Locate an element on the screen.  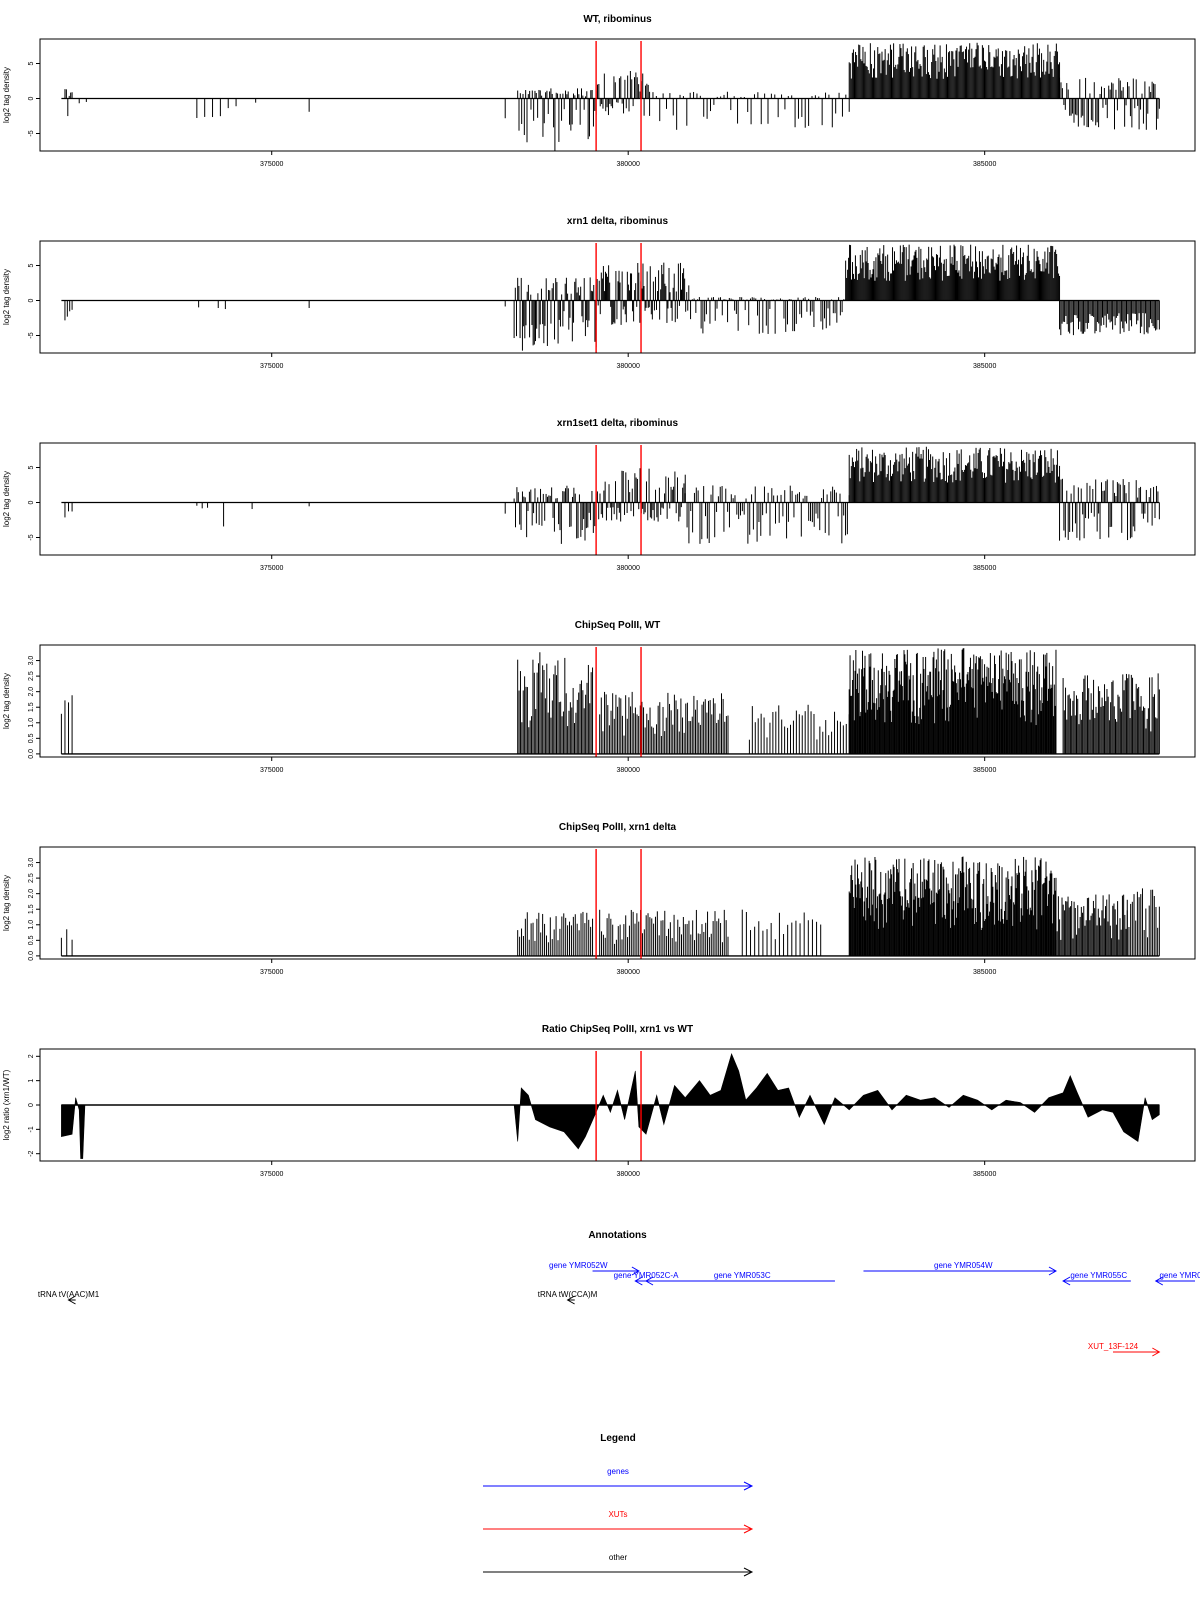
annotation-label: gene YMR052C-A is located at coordinates (646, 1275).